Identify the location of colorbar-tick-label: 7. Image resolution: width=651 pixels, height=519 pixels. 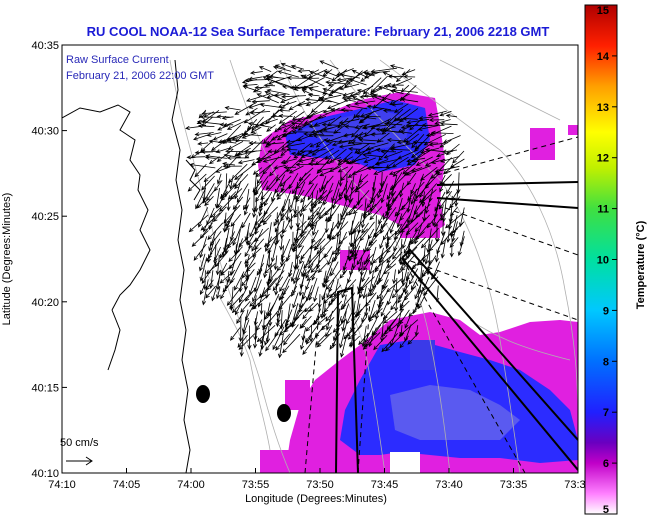
(606, 413).